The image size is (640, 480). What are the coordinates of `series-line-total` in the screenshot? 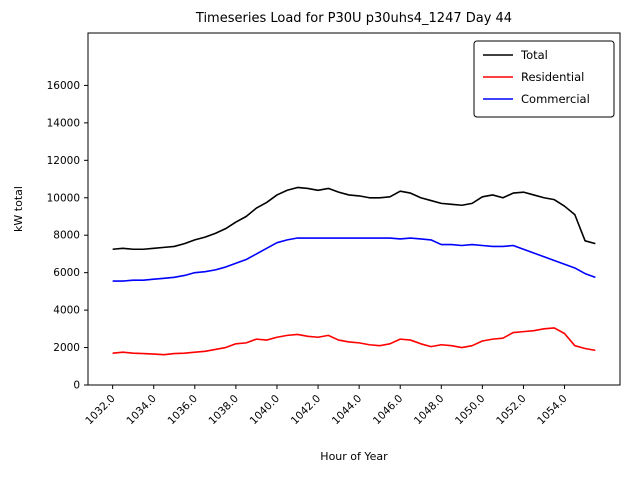 It's located at (354, 218).